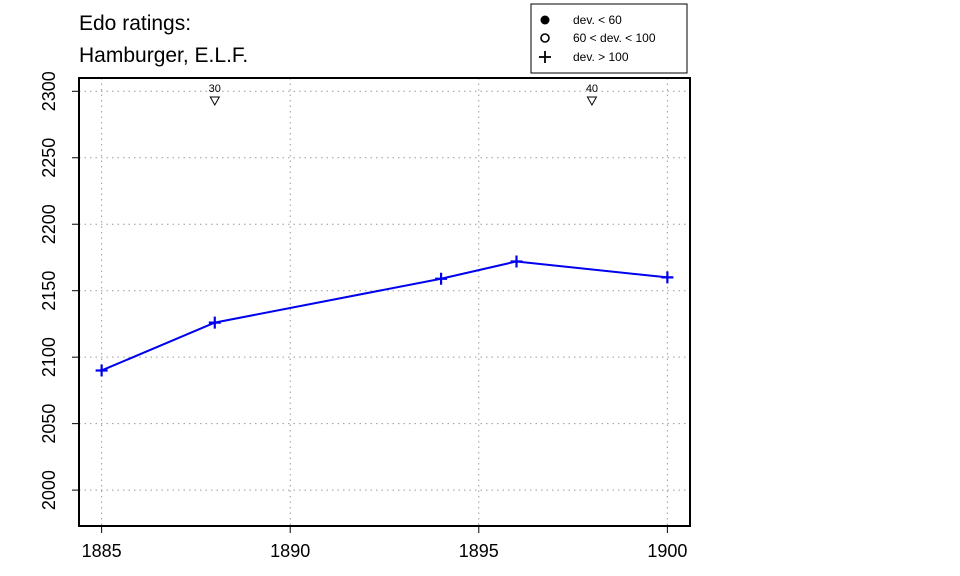  What do you see at coordinates (614, 38) in the screenshot?
I see `legend-label-dev-60-100: 60 < dev. < 100` at bounding box center [614, 38].